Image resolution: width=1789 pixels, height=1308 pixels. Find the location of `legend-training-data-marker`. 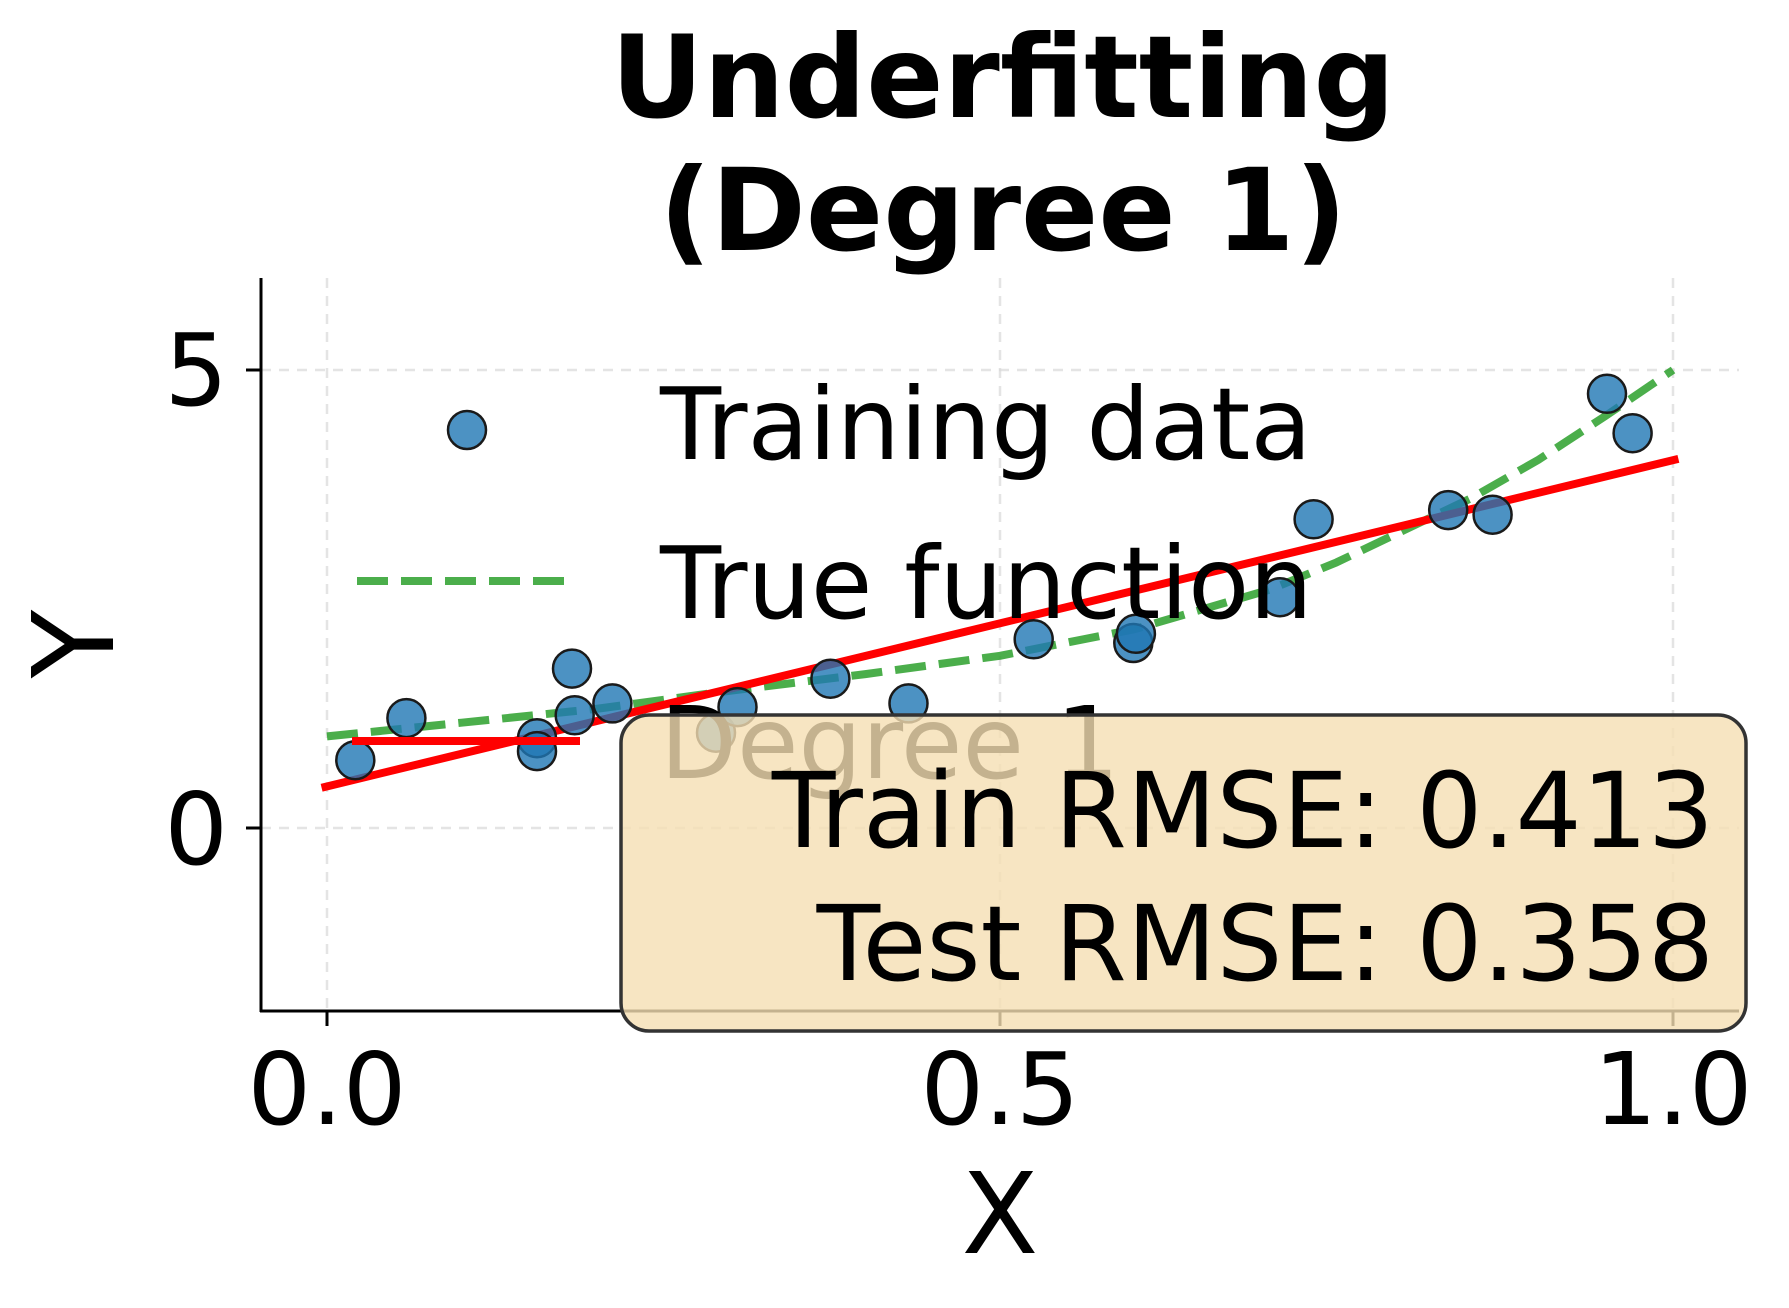

legend-training-data-marker is located at coordinates (467, 430).